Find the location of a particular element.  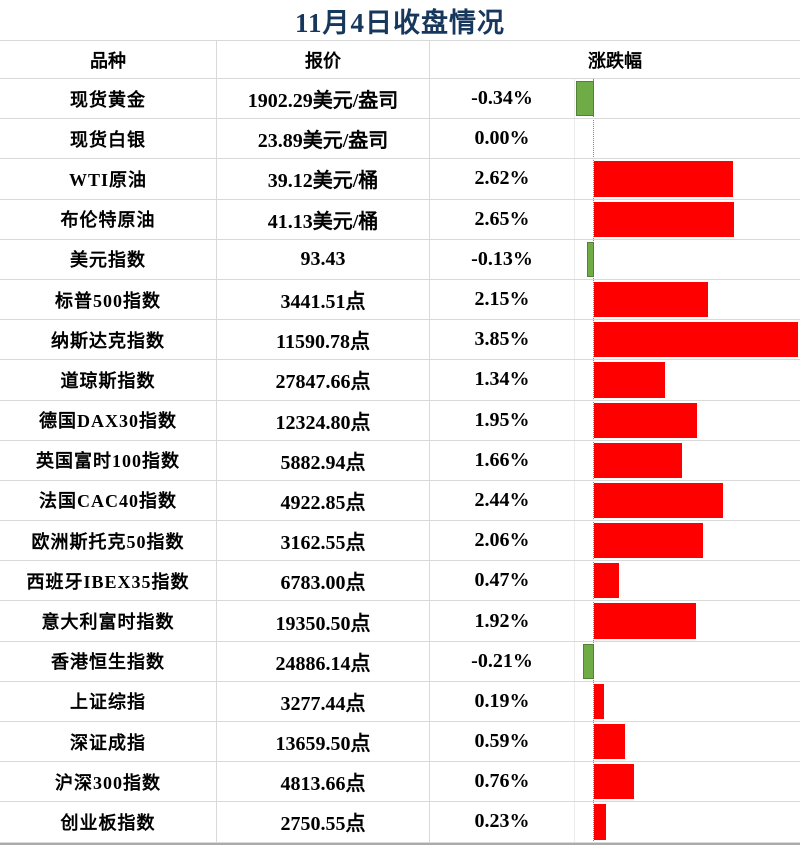

table-row: 深证成指 13659.50点 0.59% is located at coordinates (400, 742).